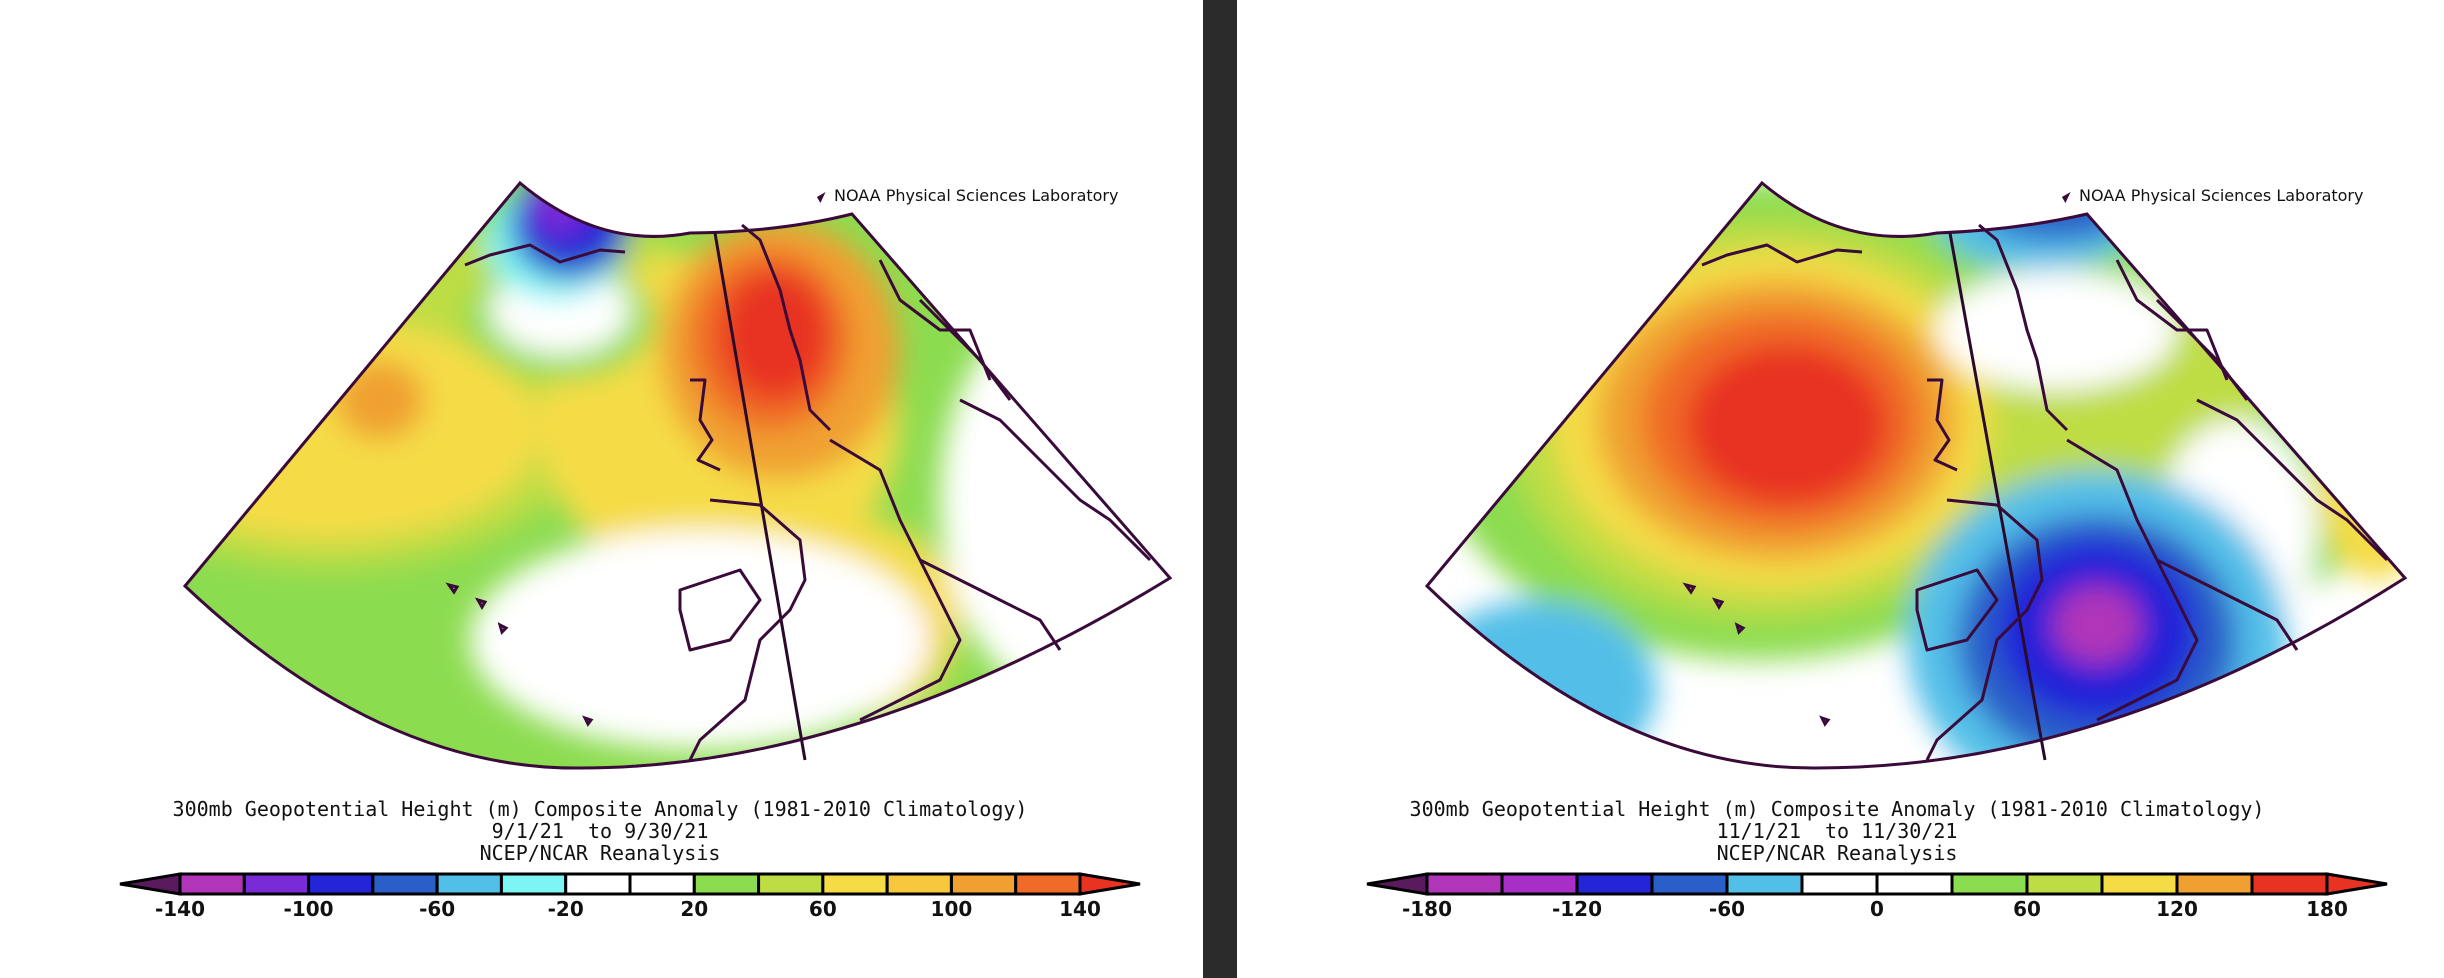 The height and width of the screenshot is (978, 2444). What do you see at coordinates (1877, 909) in the screenshot?
I see `colorbar-tick-label: 0` at bounding box center [1877, 909].